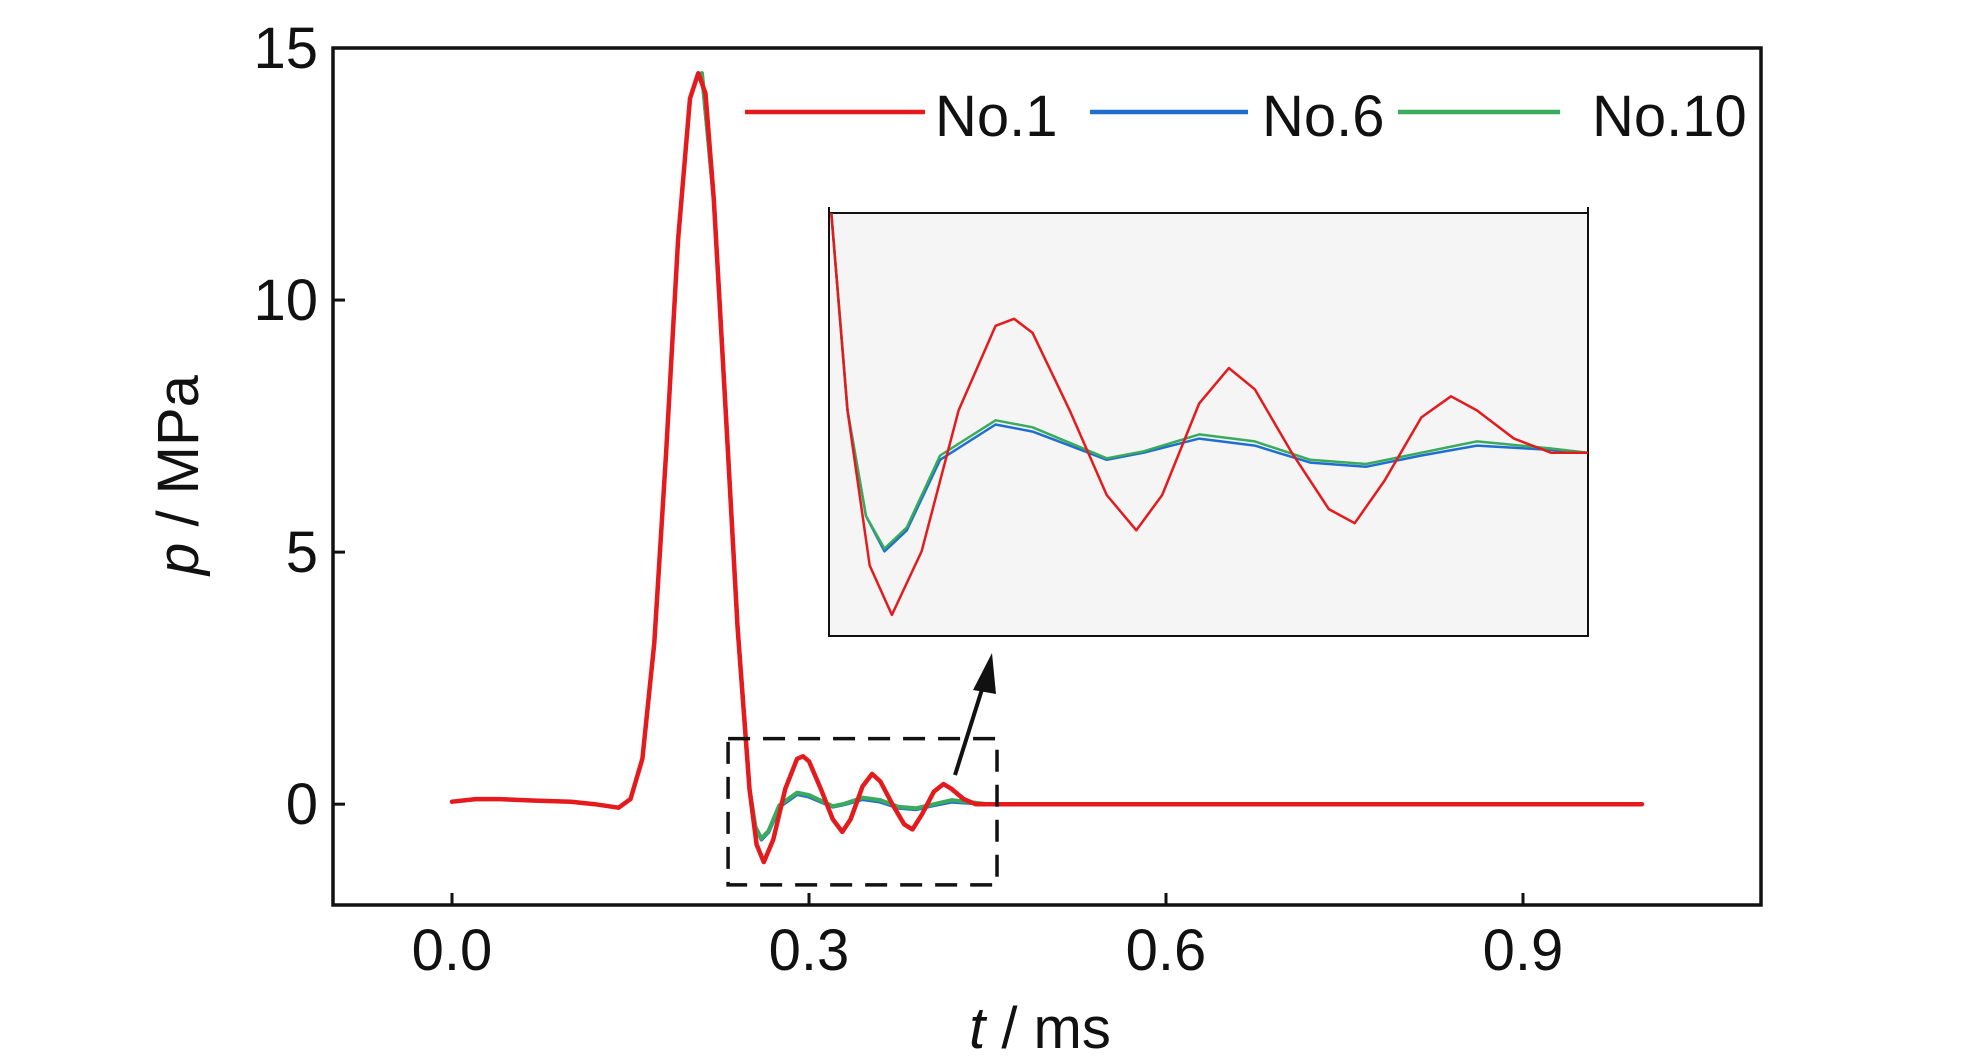 This screenshot has height=1063, width=1984. I want to click on x-axis-label: t / ms, so click(1040, 1028).